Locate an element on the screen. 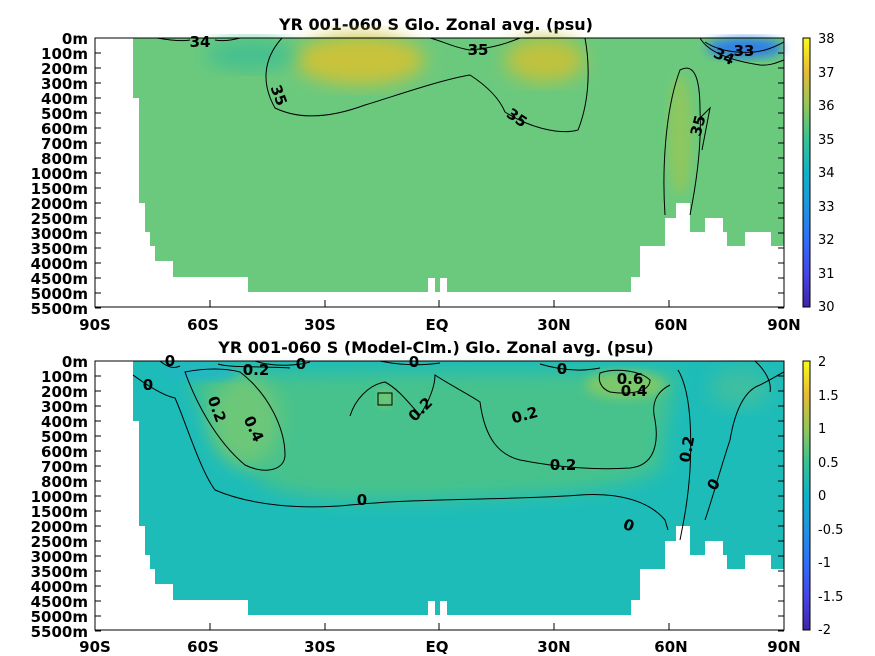  colorbar-tick: 33 is located at coordinates (826, 207).